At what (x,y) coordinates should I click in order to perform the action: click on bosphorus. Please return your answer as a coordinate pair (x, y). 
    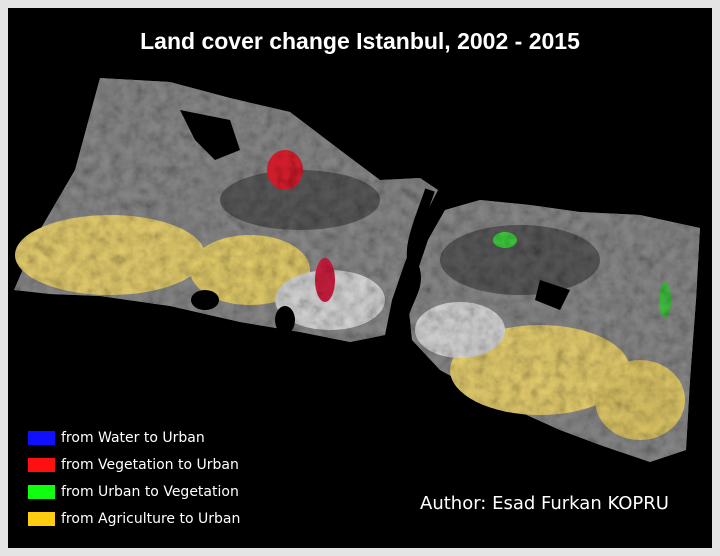
    Looking at the image, I should click on (415, 259).